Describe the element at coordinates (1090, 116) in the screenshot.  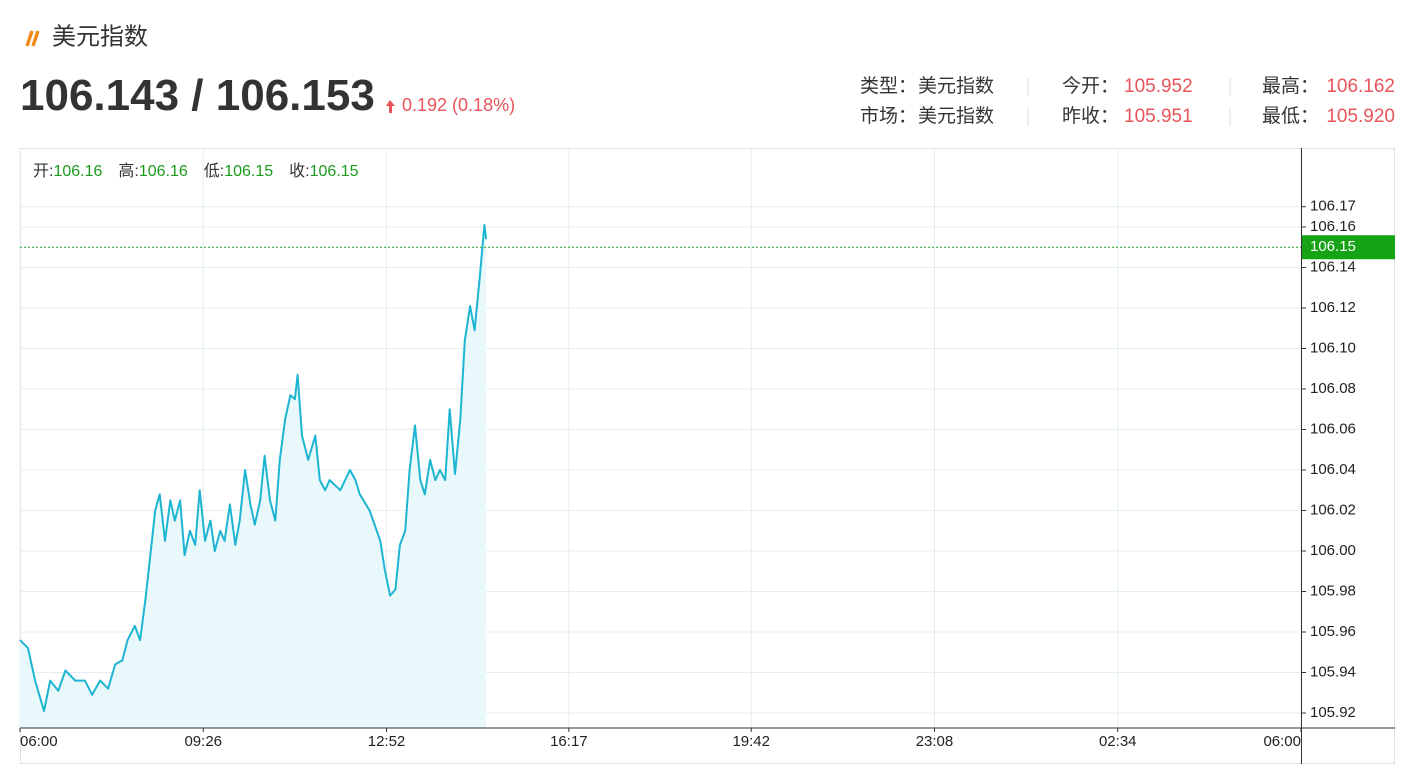
I see `info-label: 昨收：` at that location.